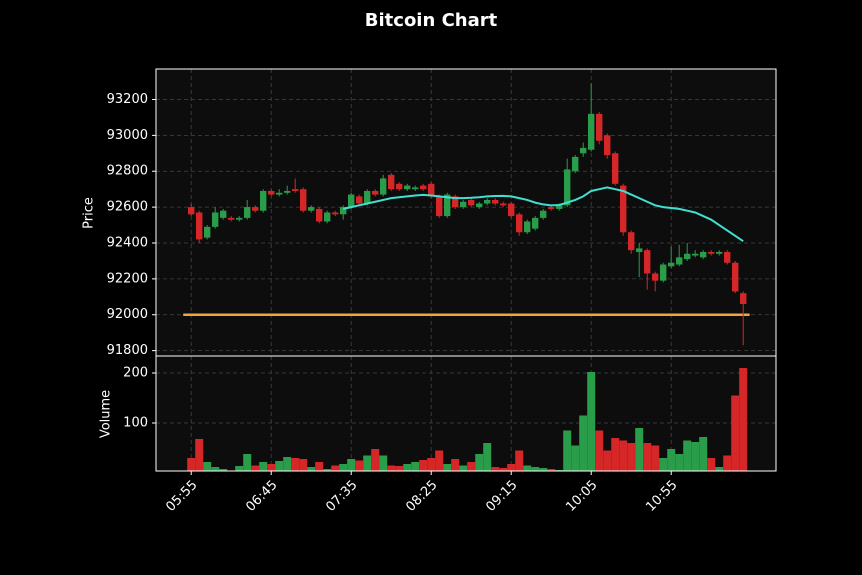  I want to click on volume-axis-label: Volume, so click(106, 414).